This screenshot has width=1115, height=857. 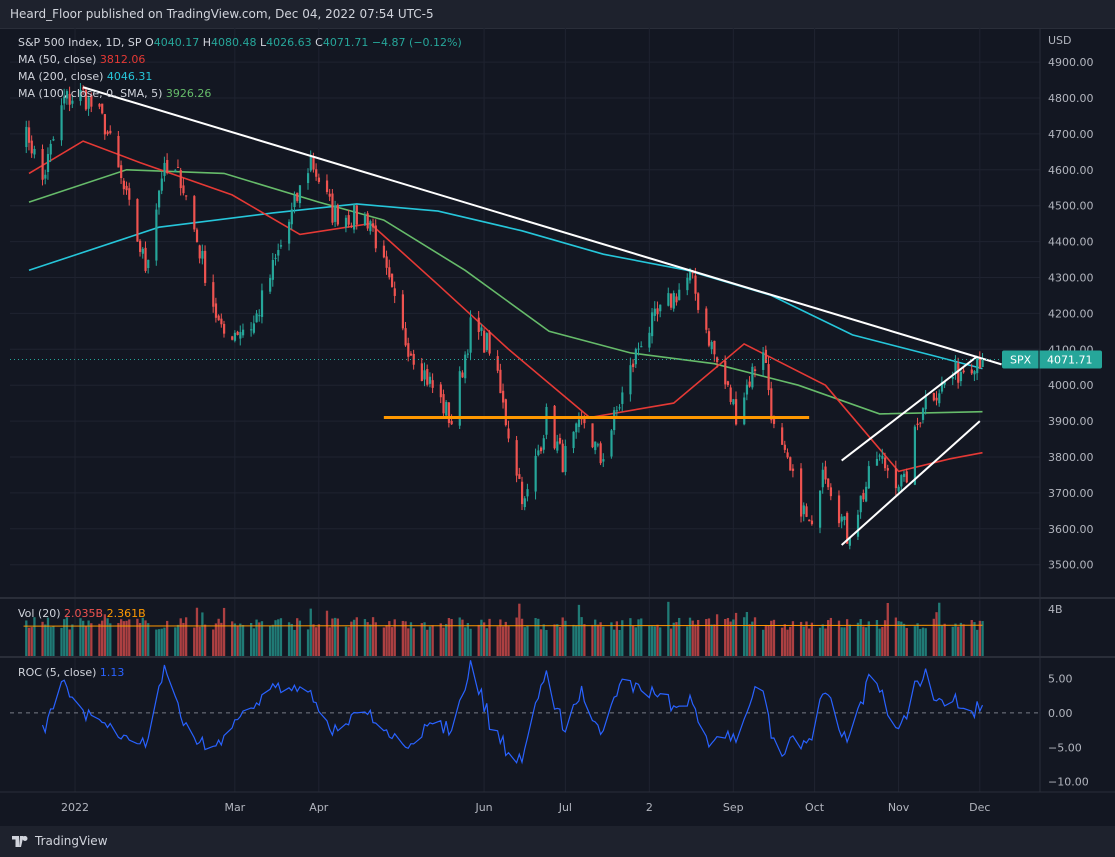 I want to click on roc-pane: 5.00 0.00 −5.00 −10.00, so click(x=549, y=724).